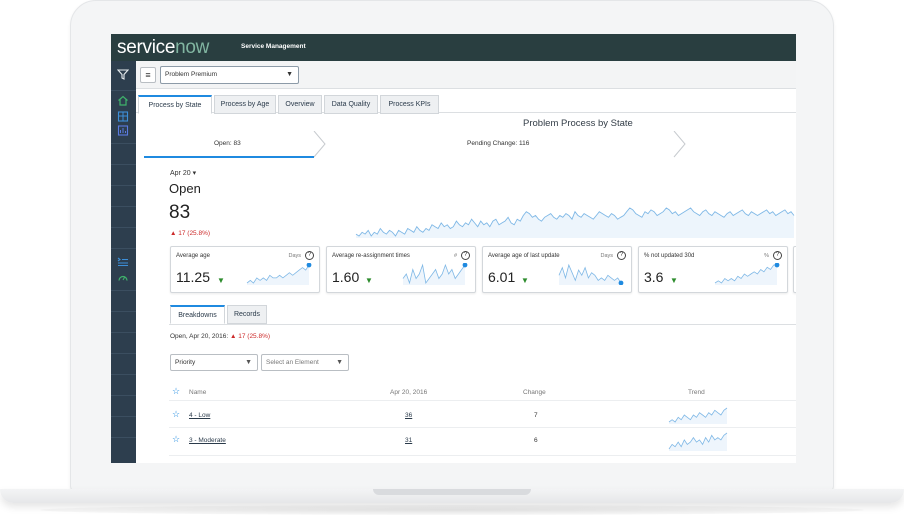 This screenshot has height=524, width=904. Describe the element at coordinates (214, 362) in the screenshot. I see `breakdown-select: Priority ▼` at that location.